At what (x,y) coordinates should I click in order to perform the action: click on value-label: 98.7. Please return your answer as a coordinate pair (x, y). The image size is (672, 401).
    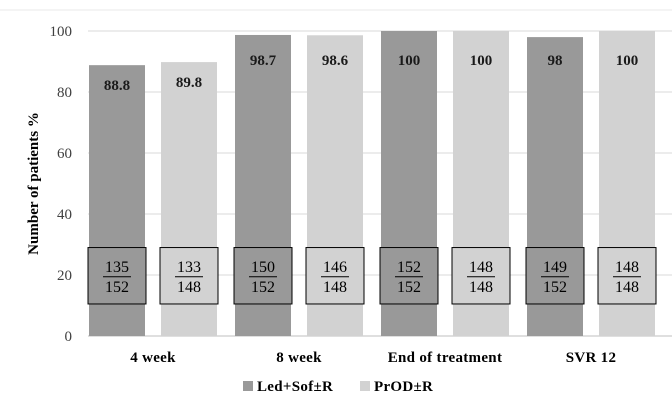
    Looking at the image, I should click on (263, 61).